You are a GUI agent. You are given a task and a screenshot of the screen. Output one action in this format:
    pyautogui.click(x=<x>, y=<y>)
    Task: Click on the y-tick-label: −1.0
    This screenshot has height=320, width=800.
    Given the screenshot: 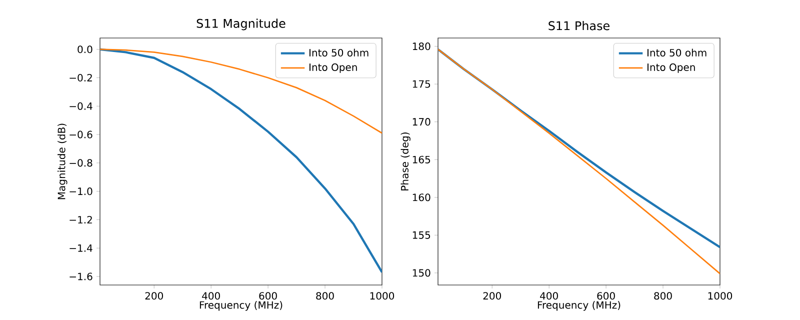 What is the action you would take?
    pyautogui.click(x=81, y=192)
    